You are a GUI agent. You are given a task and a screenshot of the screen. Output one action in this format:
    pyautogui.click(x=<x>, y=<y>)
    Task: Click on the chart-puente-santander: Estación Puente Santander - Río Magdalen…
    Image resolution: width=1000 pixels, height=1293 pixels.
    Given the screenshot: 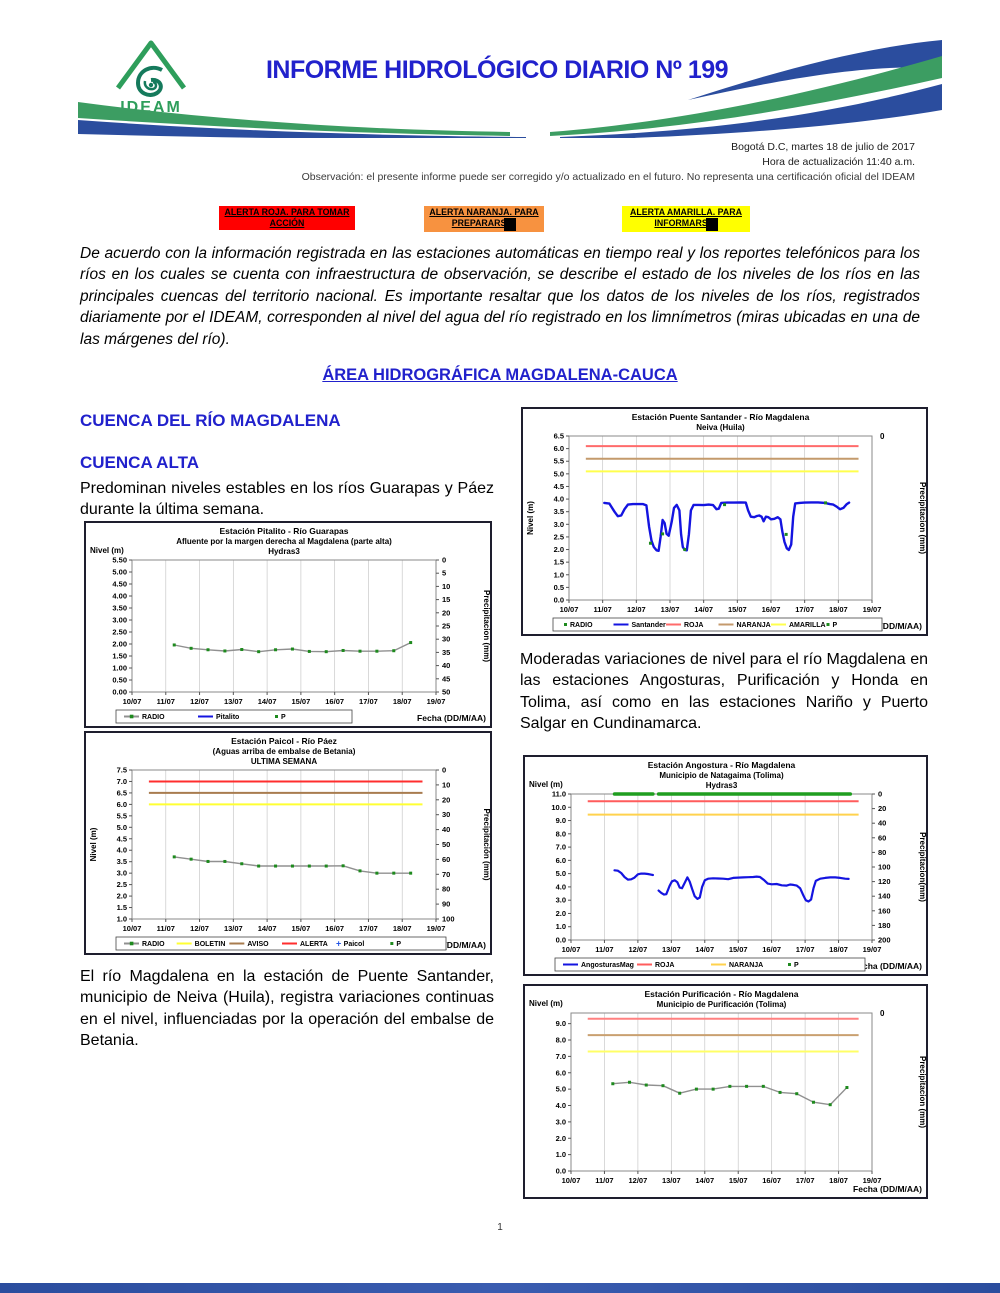 What is the action you would take?
    pyautogui.click(x=724, y=521)
    